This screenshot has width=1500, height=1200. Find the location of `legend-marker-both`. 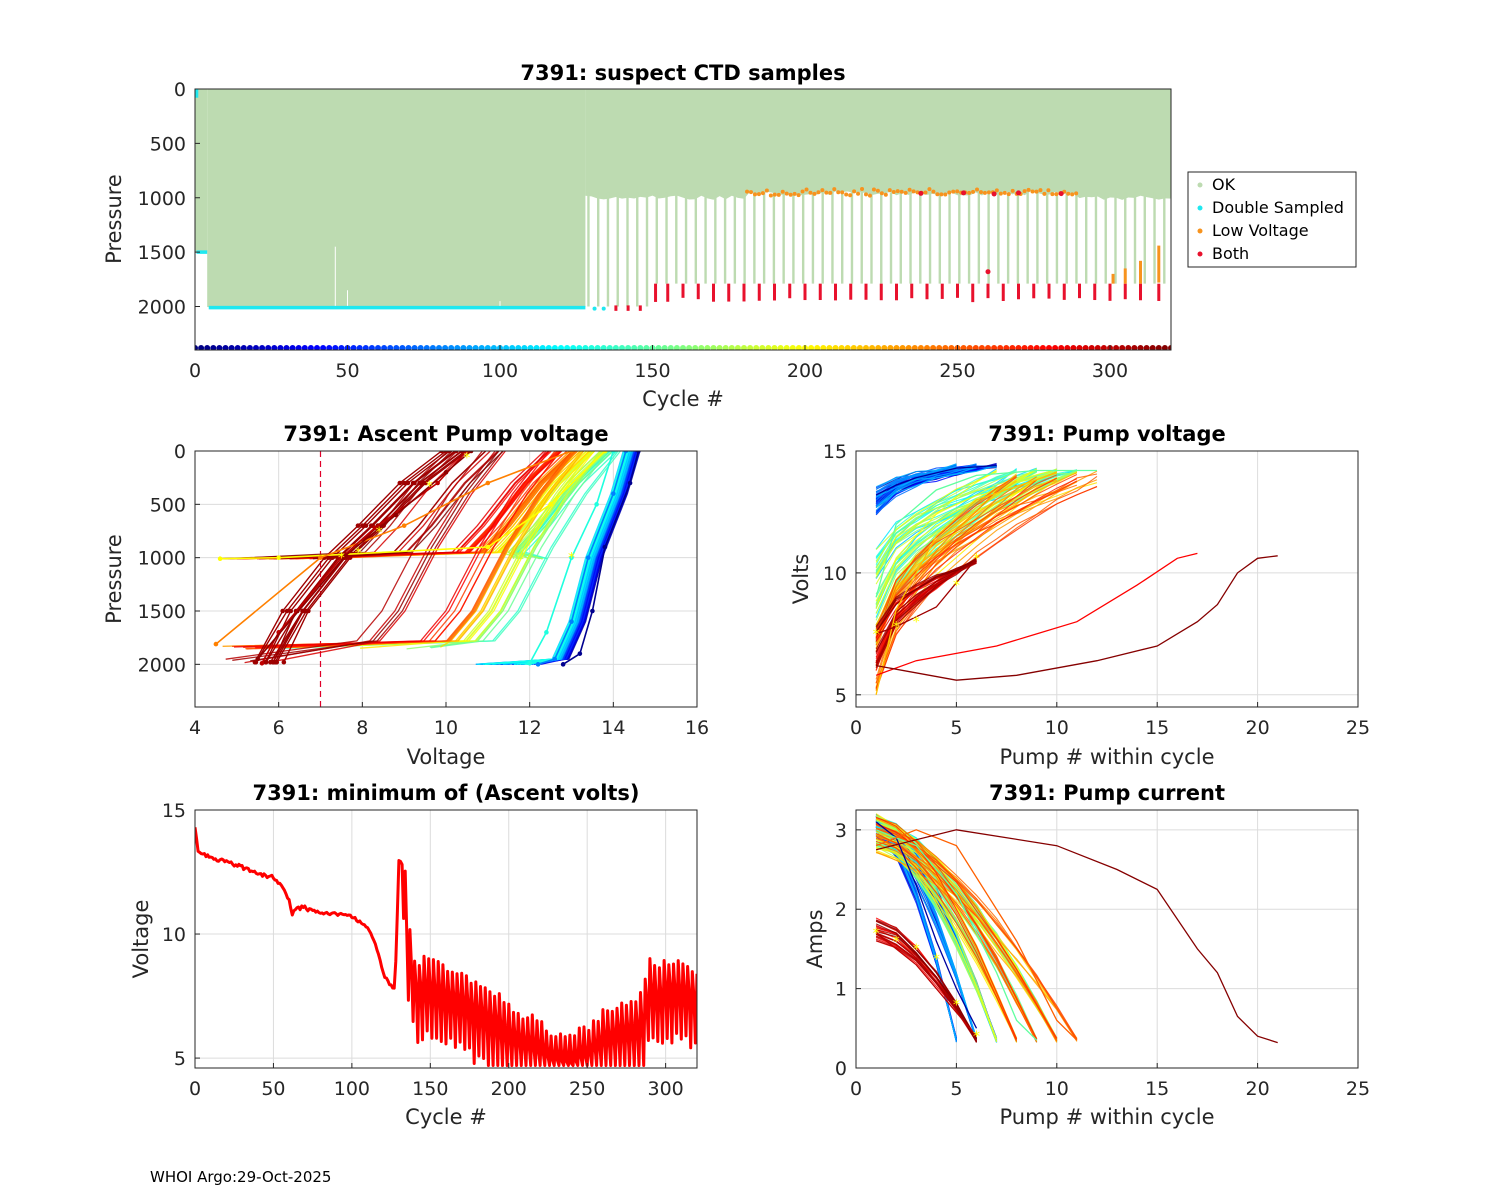

legend-marker-both is located at coordinates (1200, 254).